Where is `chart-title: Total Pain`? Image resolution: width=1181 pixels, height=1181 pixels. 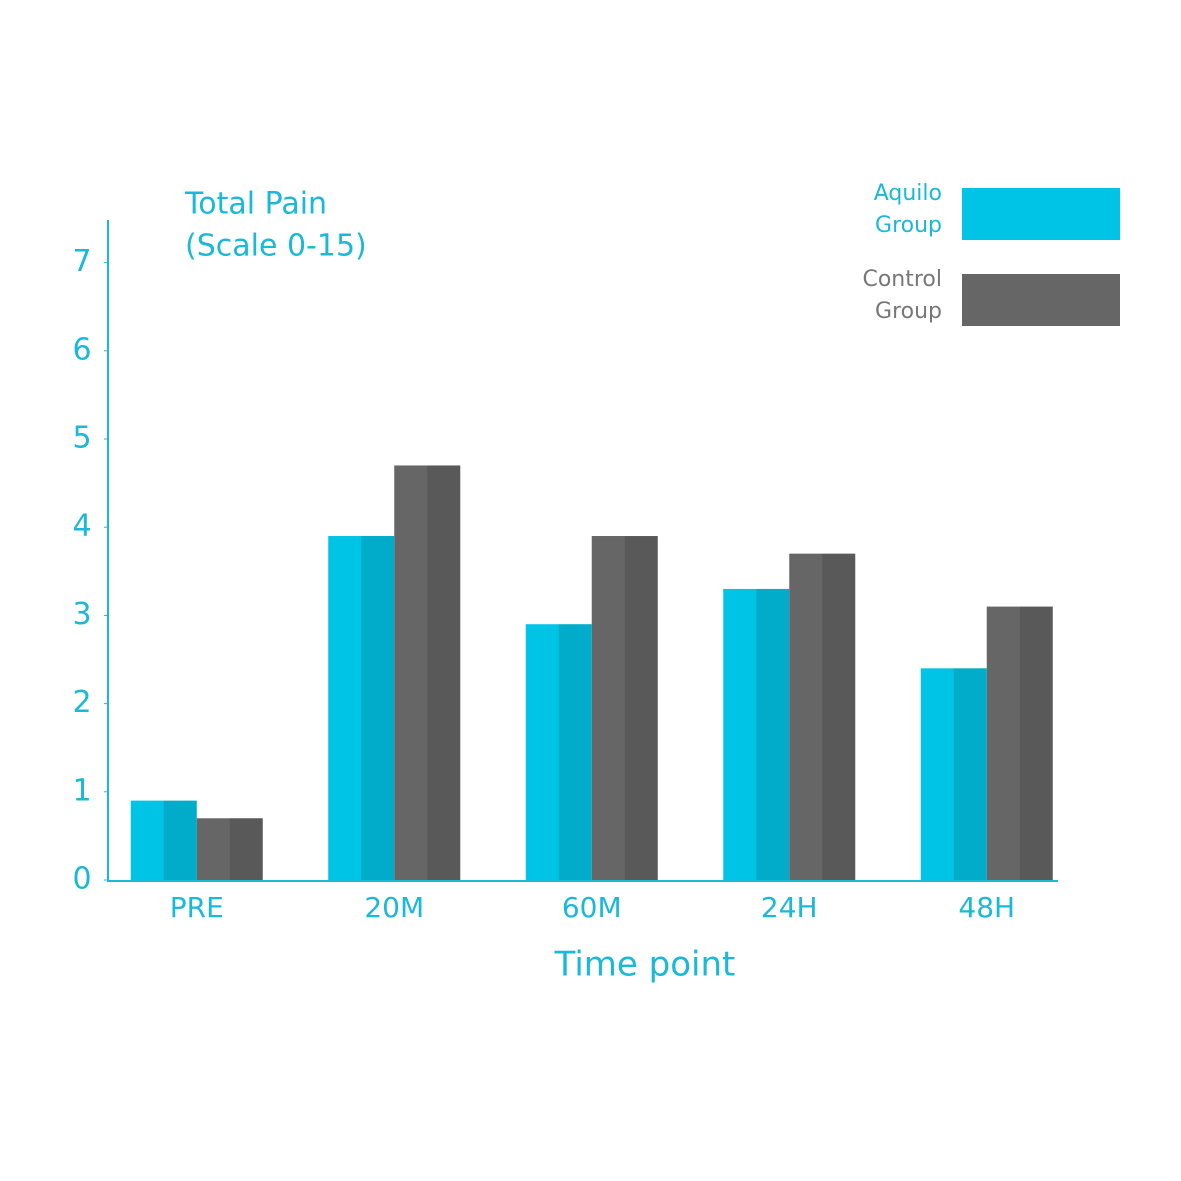
chart-title: Total Pain is located at coordinates (255, 204).